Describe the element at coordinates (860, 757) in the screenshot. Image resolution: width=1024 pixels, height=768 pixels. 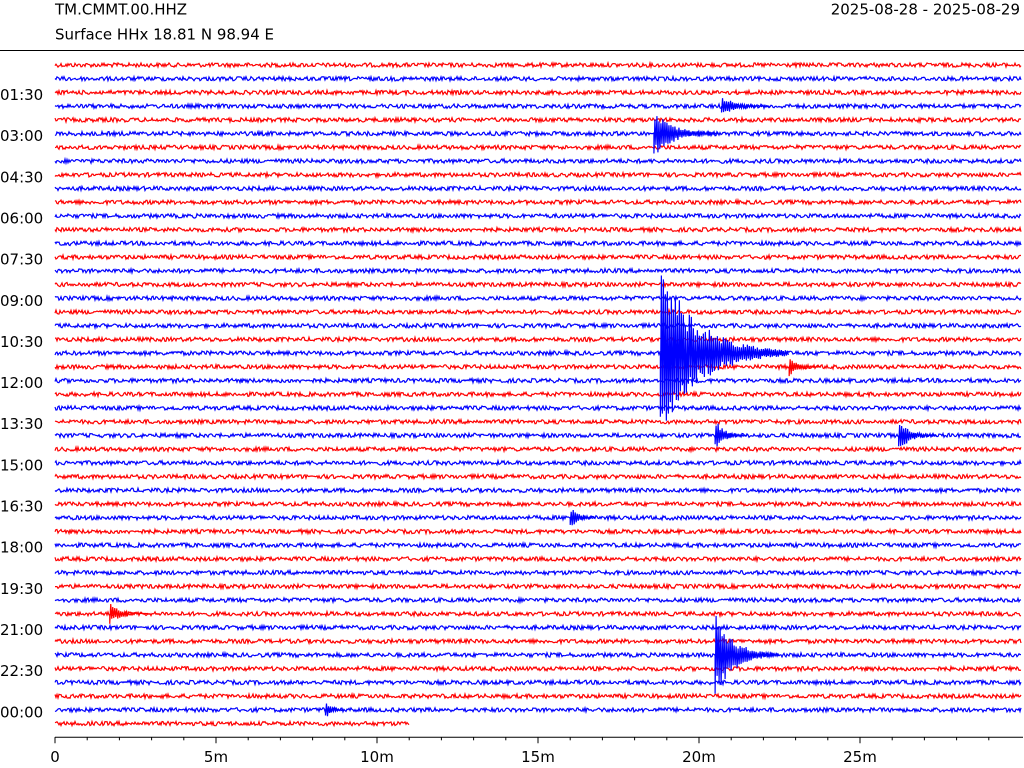
I see `x-tick-label: 25m` at that location.